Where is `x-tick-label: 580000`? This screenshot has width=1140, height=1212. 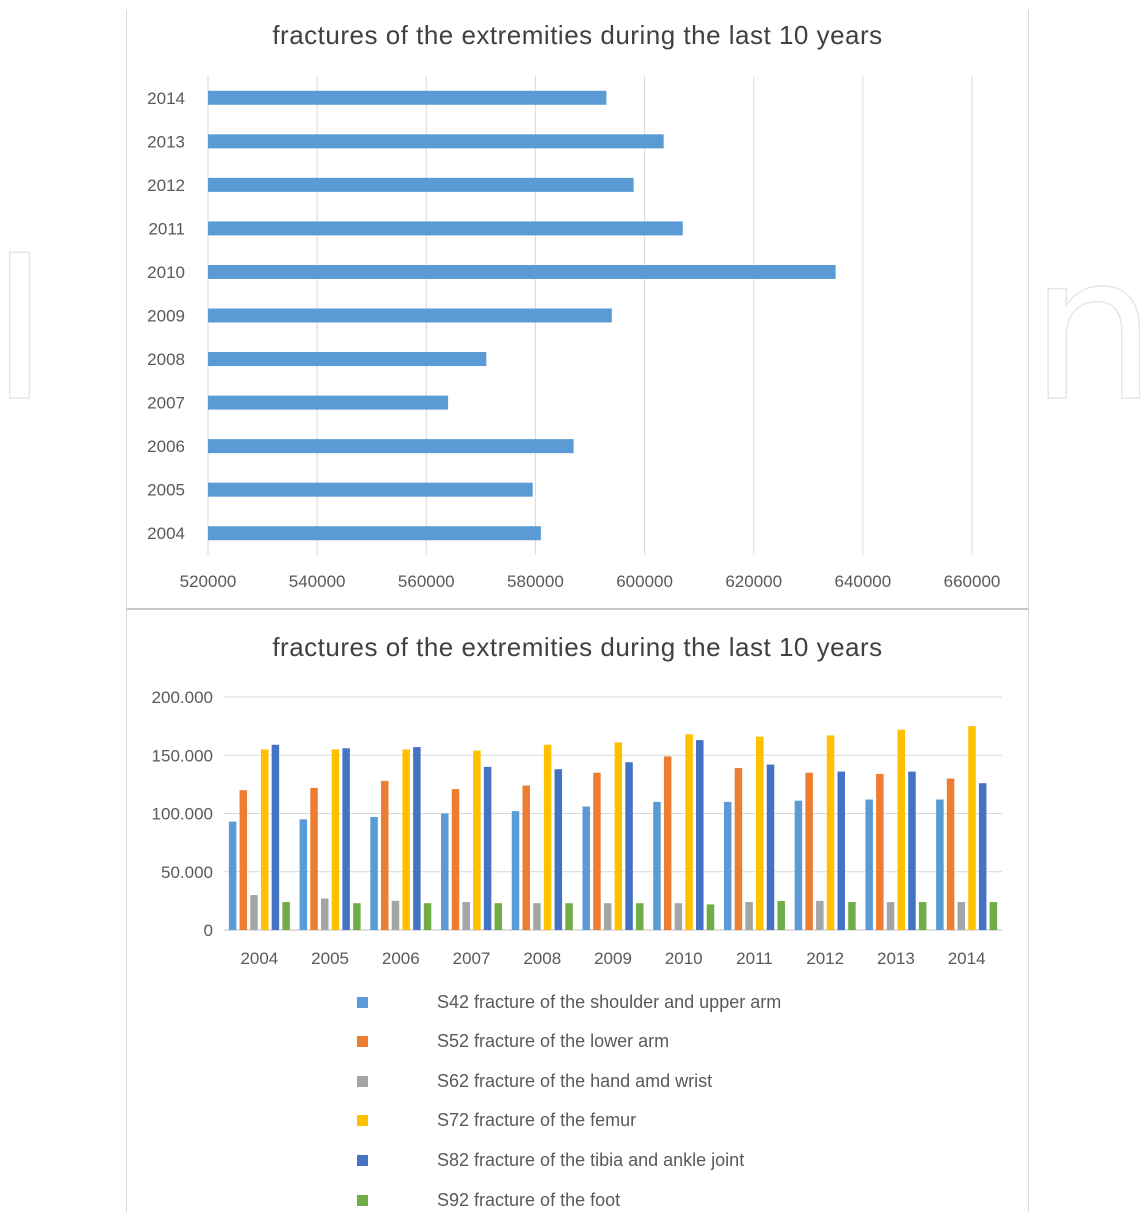 x-tick-label: 580000 is located at coordinates (535, 581).